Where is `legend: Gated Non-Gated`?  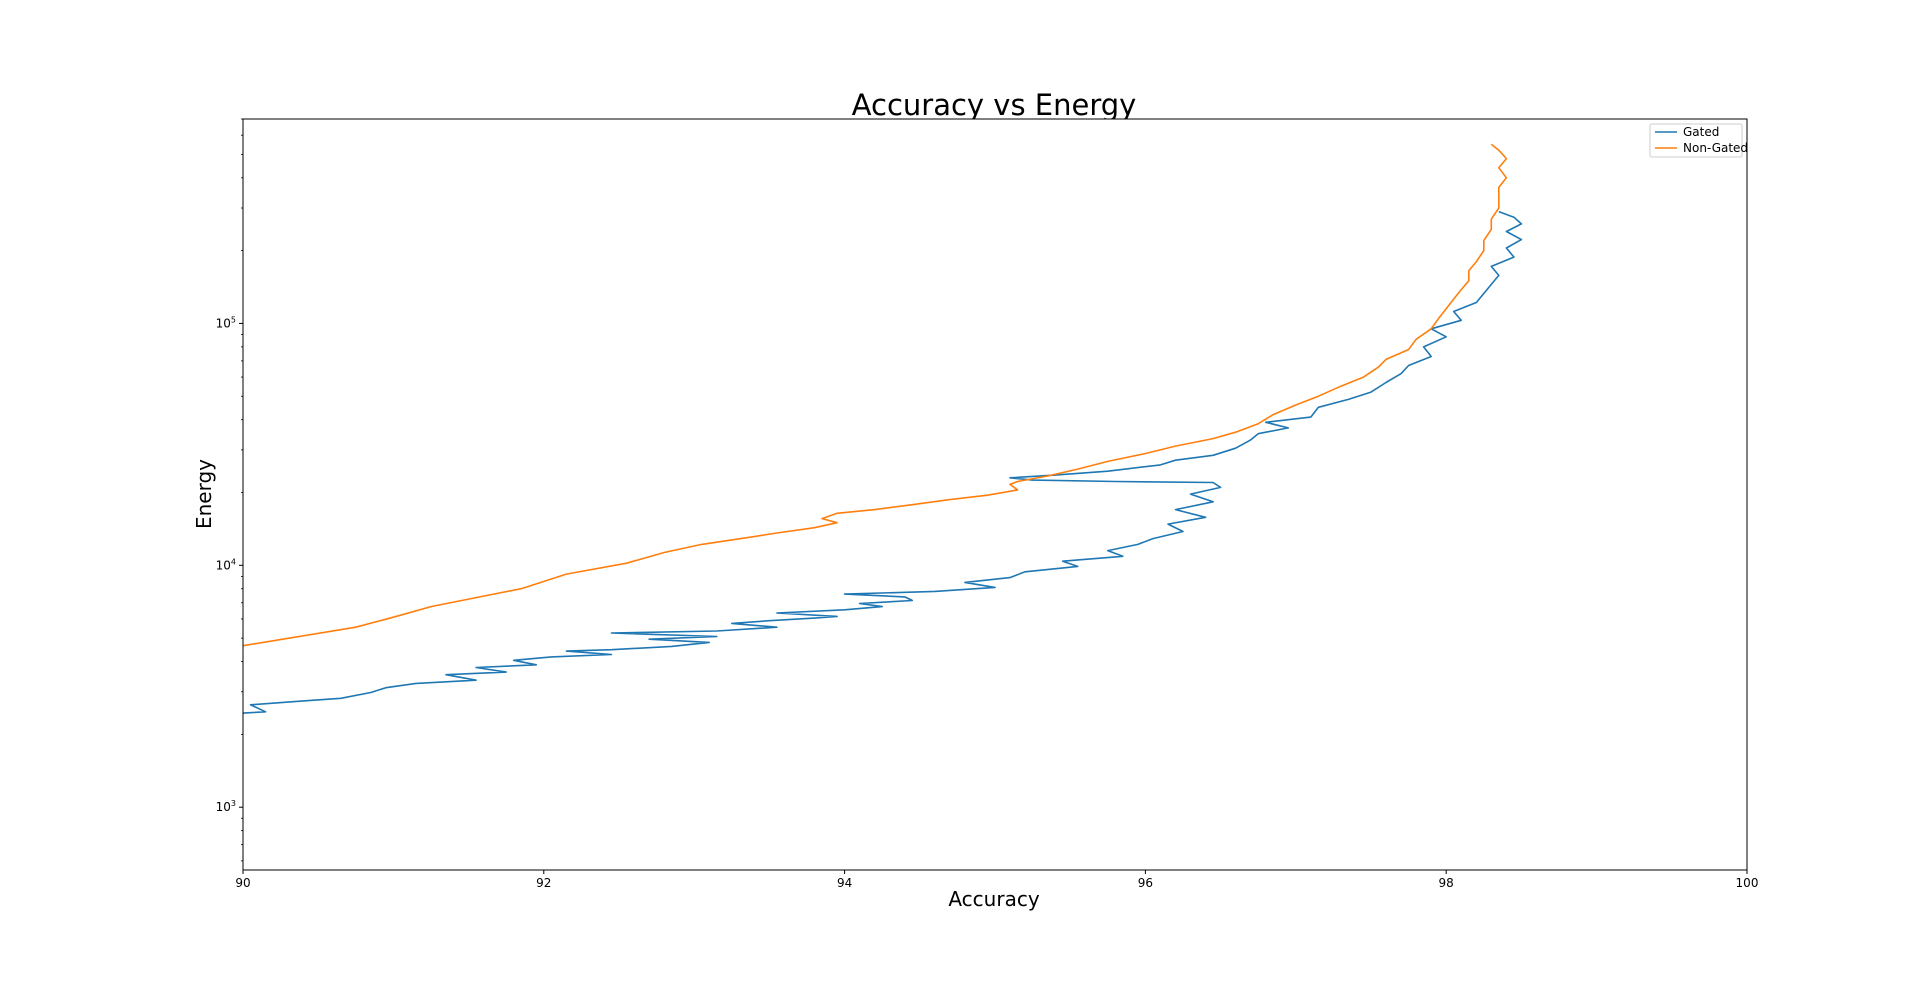
legend: Gated Non-Gated is located at coordinates (1698, 140).